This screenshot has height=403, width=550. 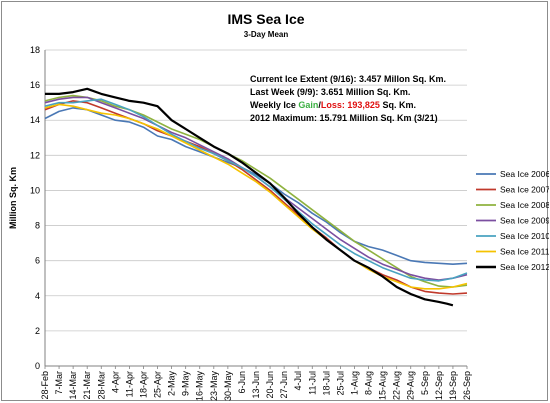 I want to click on legend-label-sea-ice-2008: Sea Ice 2008, so click(x=524, y=205).